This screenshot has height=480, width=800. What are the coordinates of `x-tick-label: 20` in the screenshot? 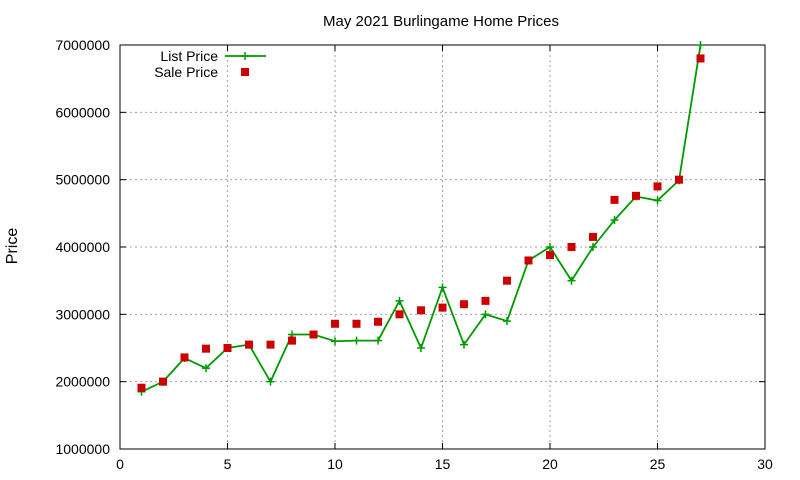 It's located at (550, 464).